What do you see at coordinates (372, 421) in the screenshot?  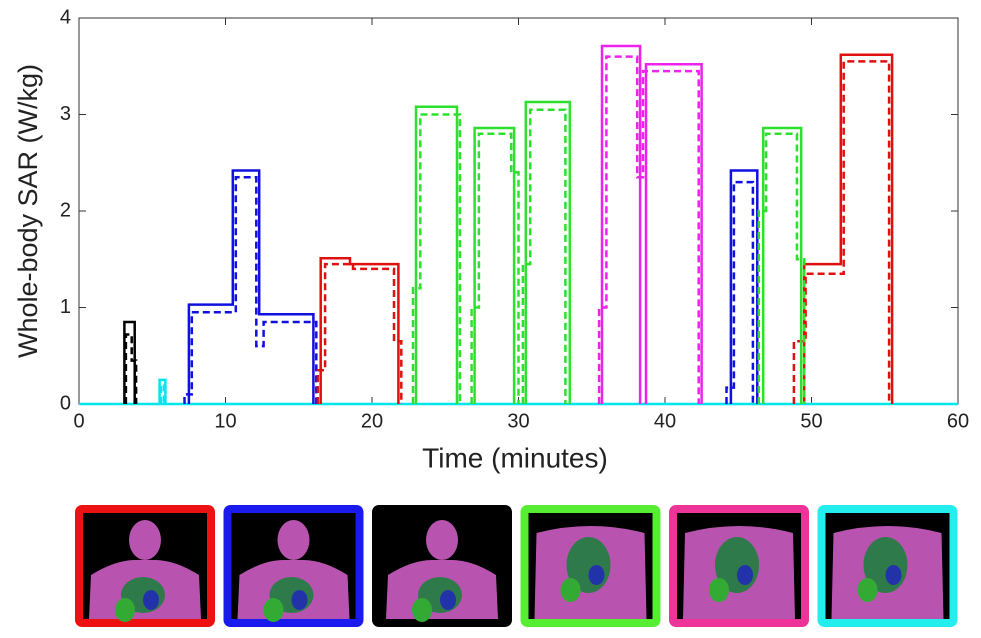 I see `x-tick-label: 20` at bounding box center [372, 421].